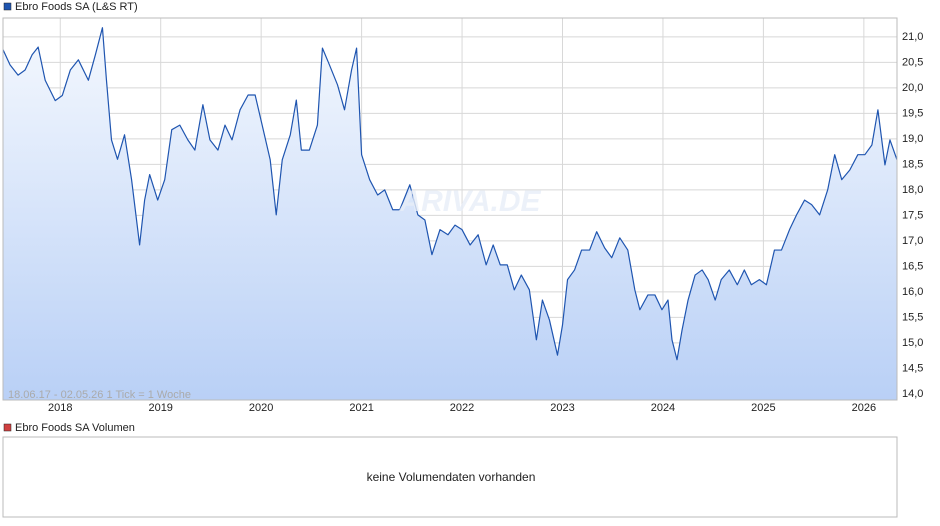 Image resolution: width=940 pixels, height=526 pixels. Describe the element at coordinates (912, 241) in the screenshot. I see `y-tick-label: 17,0` at that location.